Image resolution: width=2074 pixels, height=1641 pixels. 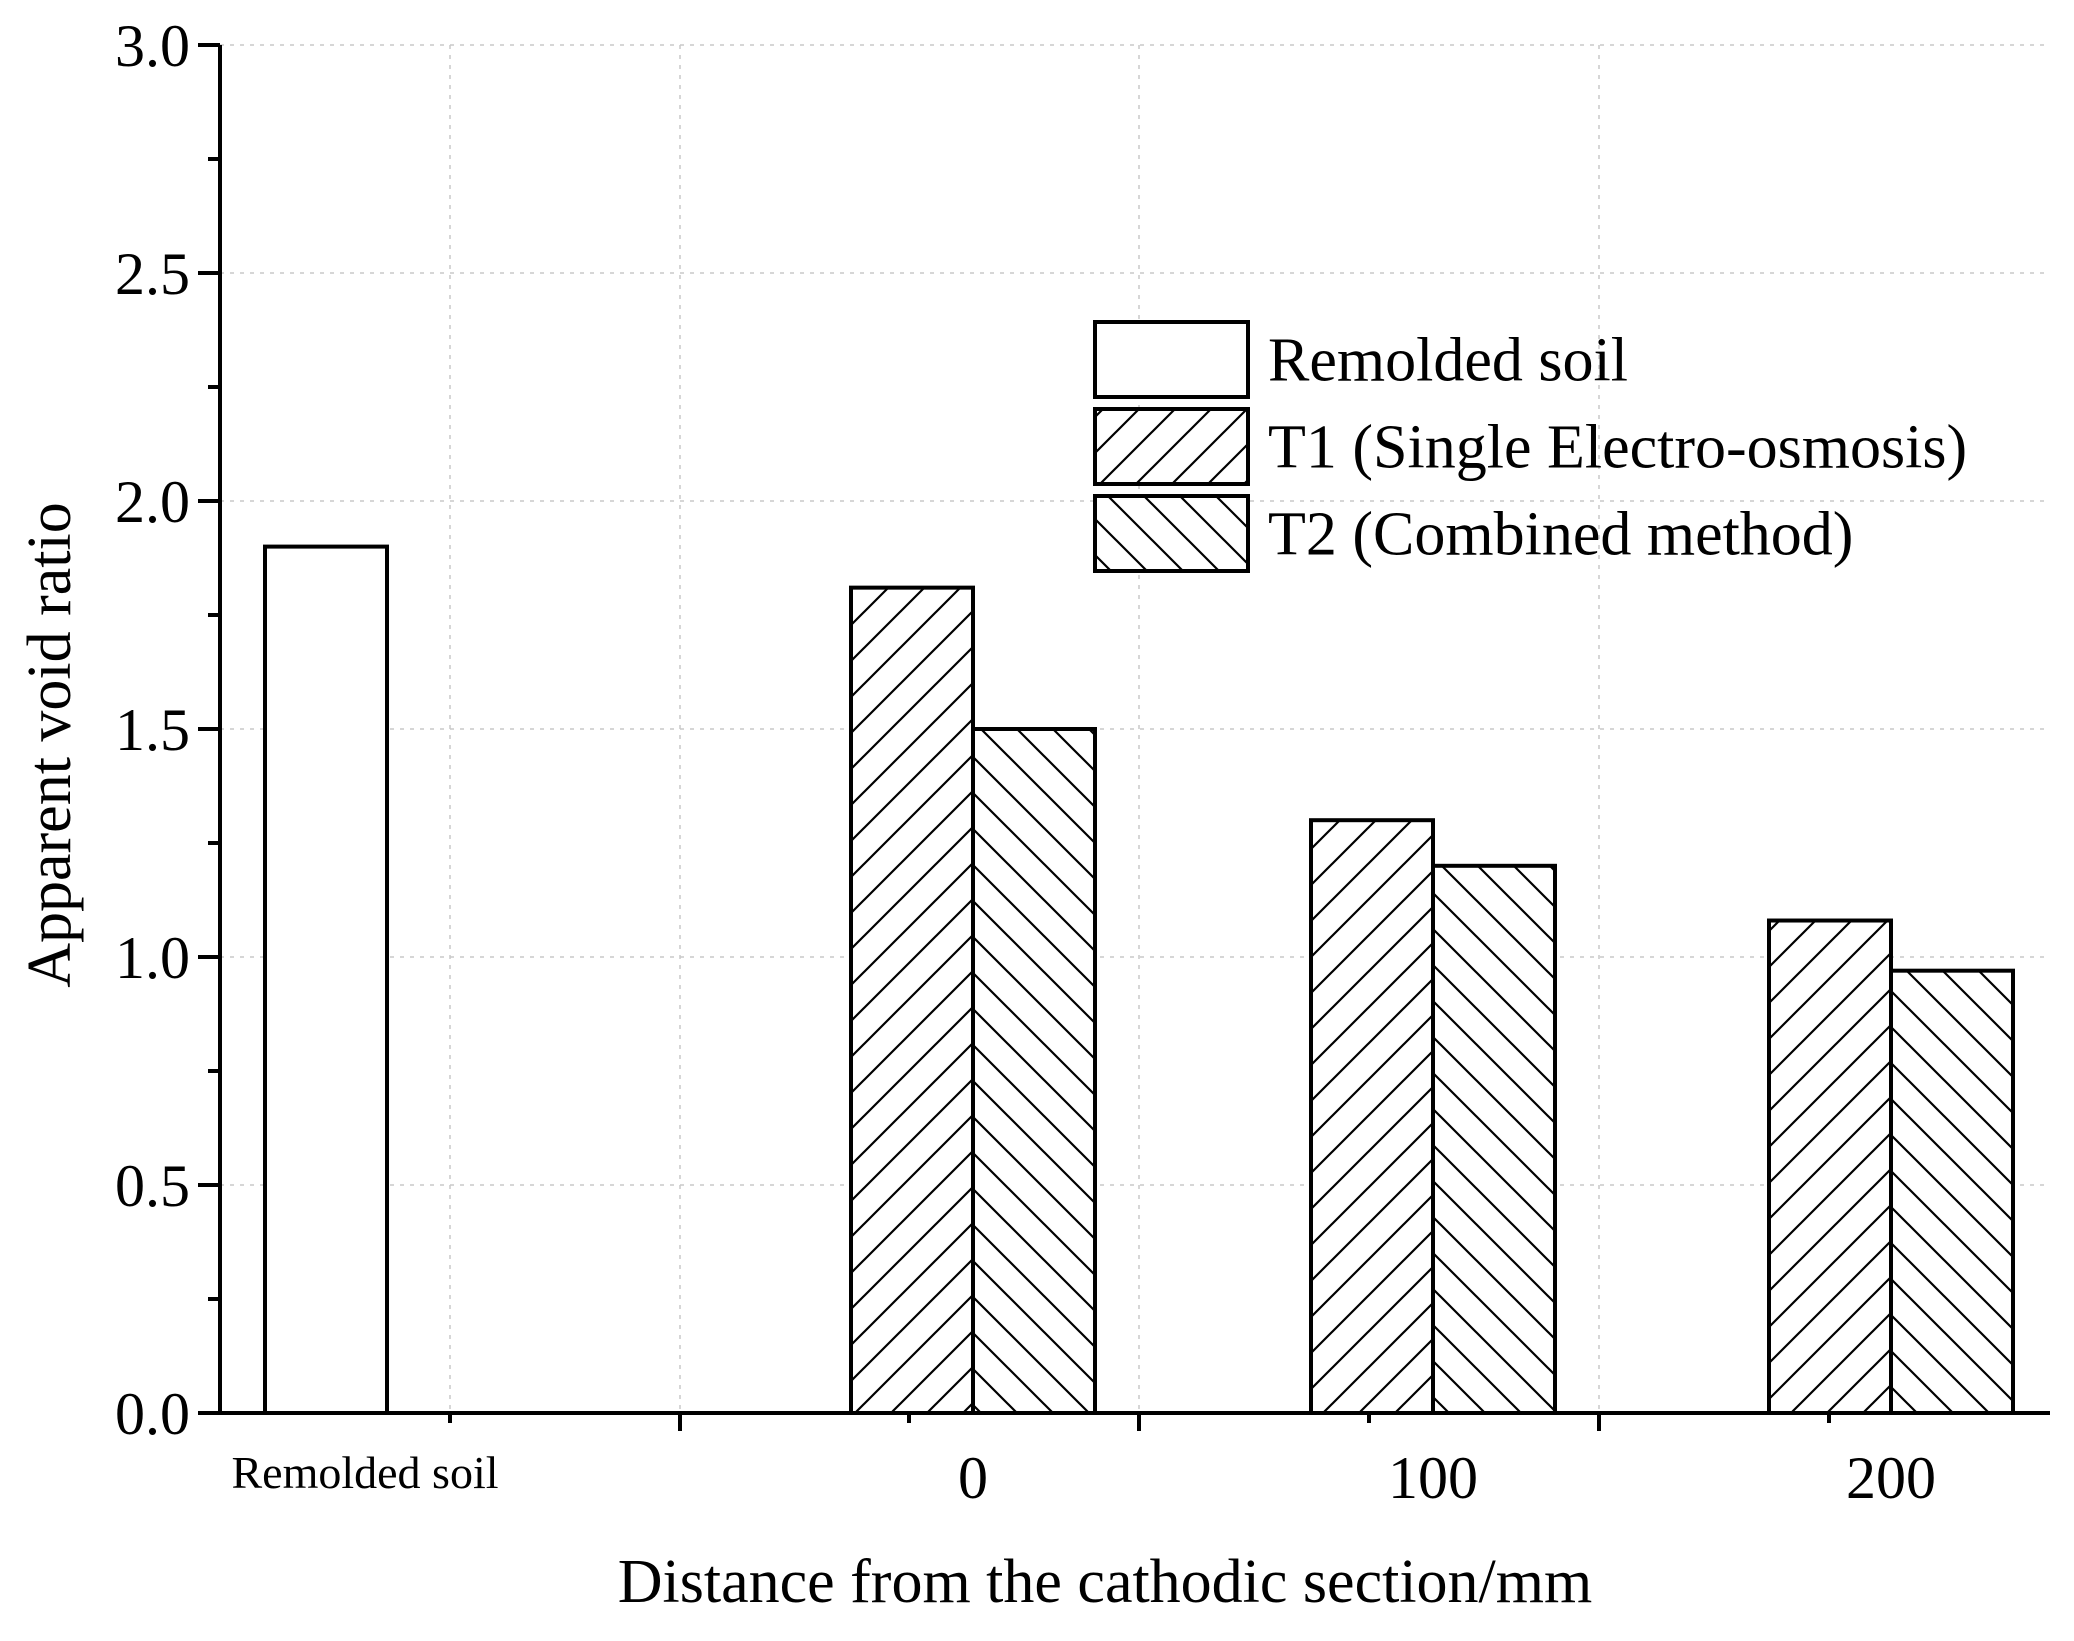 What do you see at coordinates (1891, 1478) in the screenshot?
I see `x-category-label: 200` at bounding box center [1891, 1478].